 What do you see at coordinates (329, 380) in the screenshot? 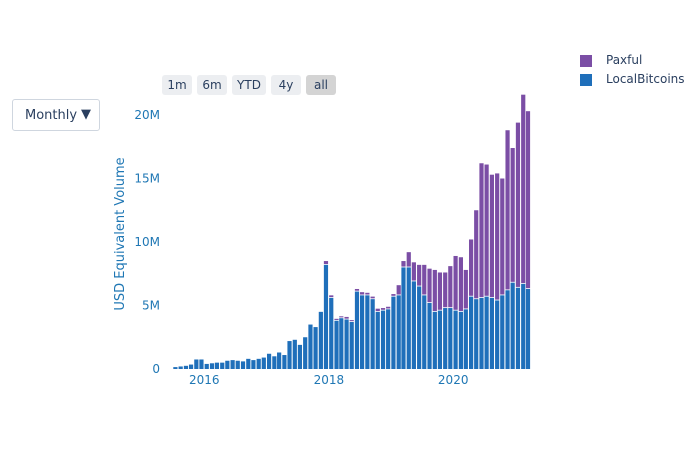
I see `x-tick-label: 2018` at bounding box center [329, 380].